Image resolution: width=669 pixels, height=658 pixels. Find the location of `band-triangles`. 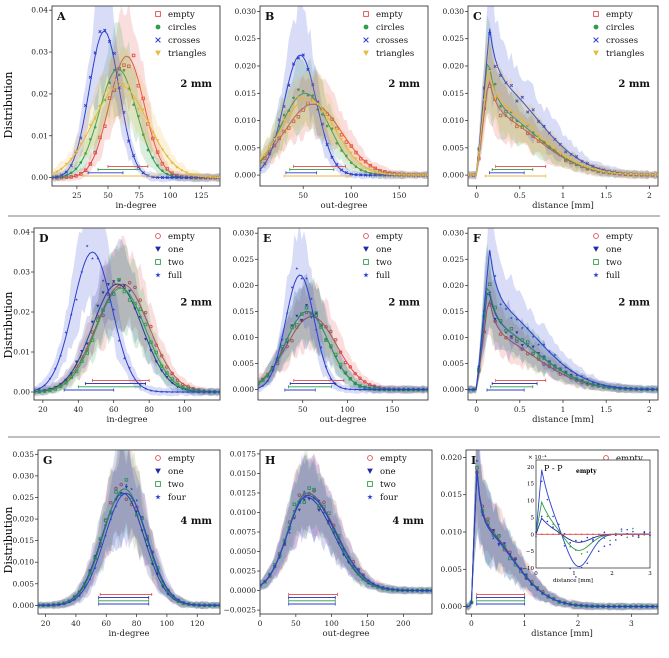

band-triangles is located at coordinates (344, 125).